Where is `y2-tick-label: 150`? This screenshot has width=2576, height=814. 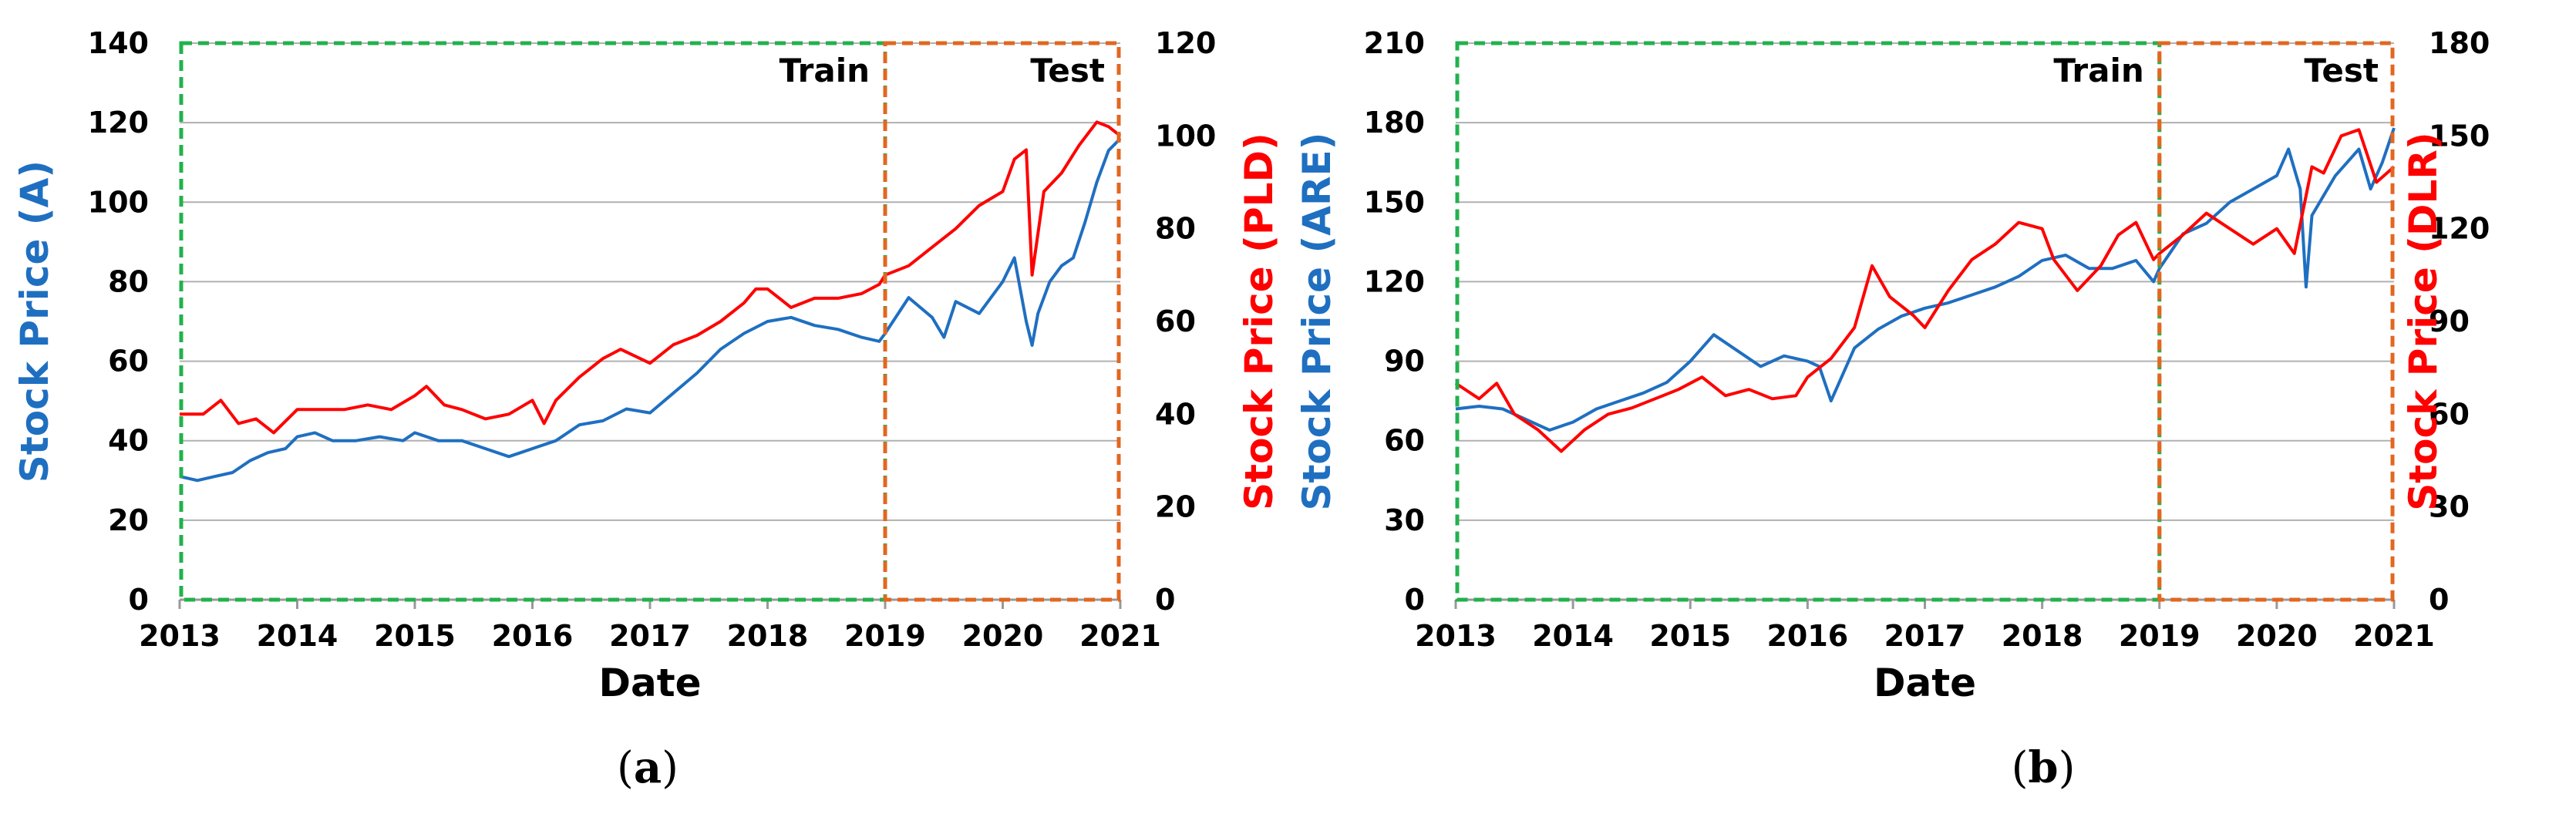
y2-tick-label: 150 is located at coordinates (2459, 136).